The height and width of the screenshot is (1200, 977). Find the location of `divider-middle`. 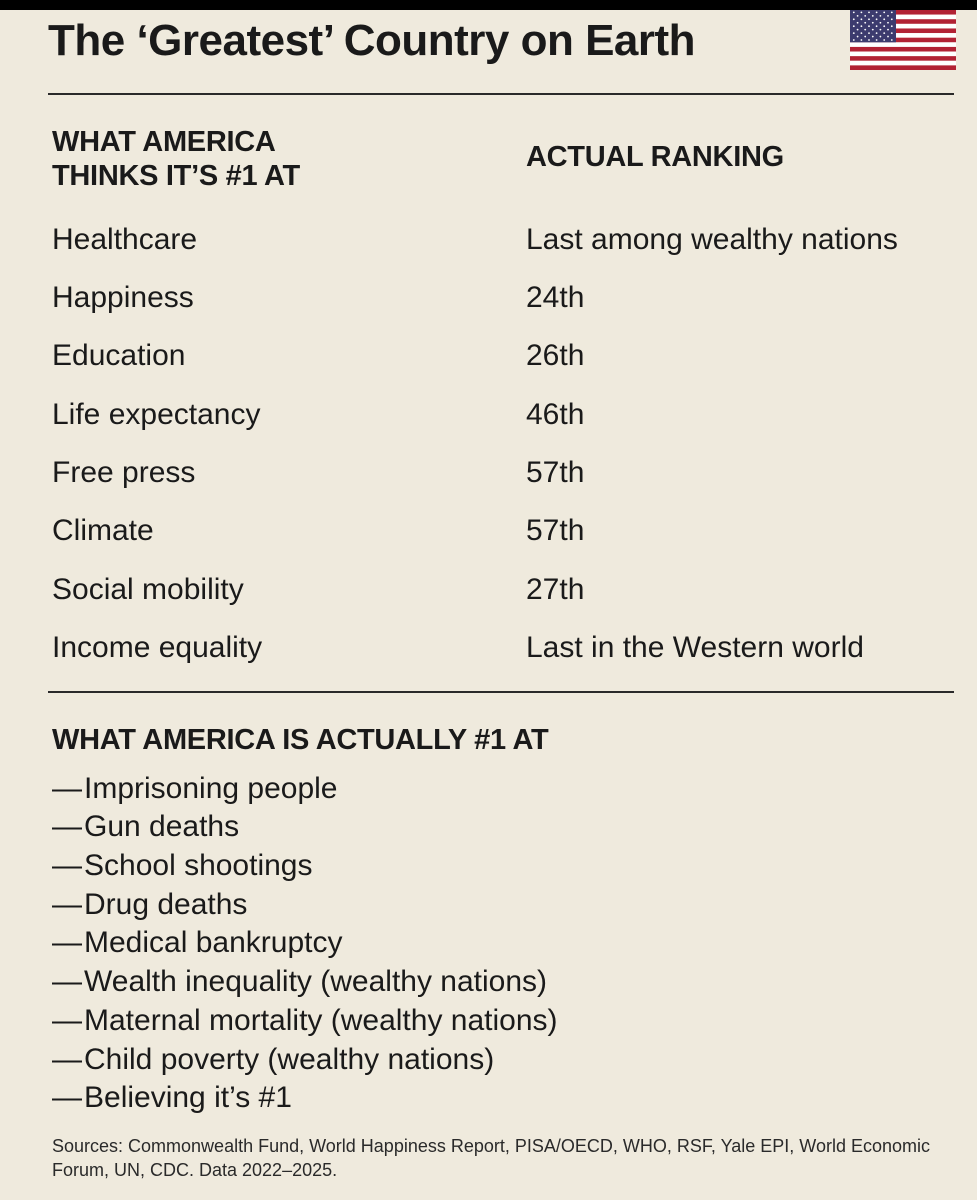

divider-middle is located at coordinates (501, 692).